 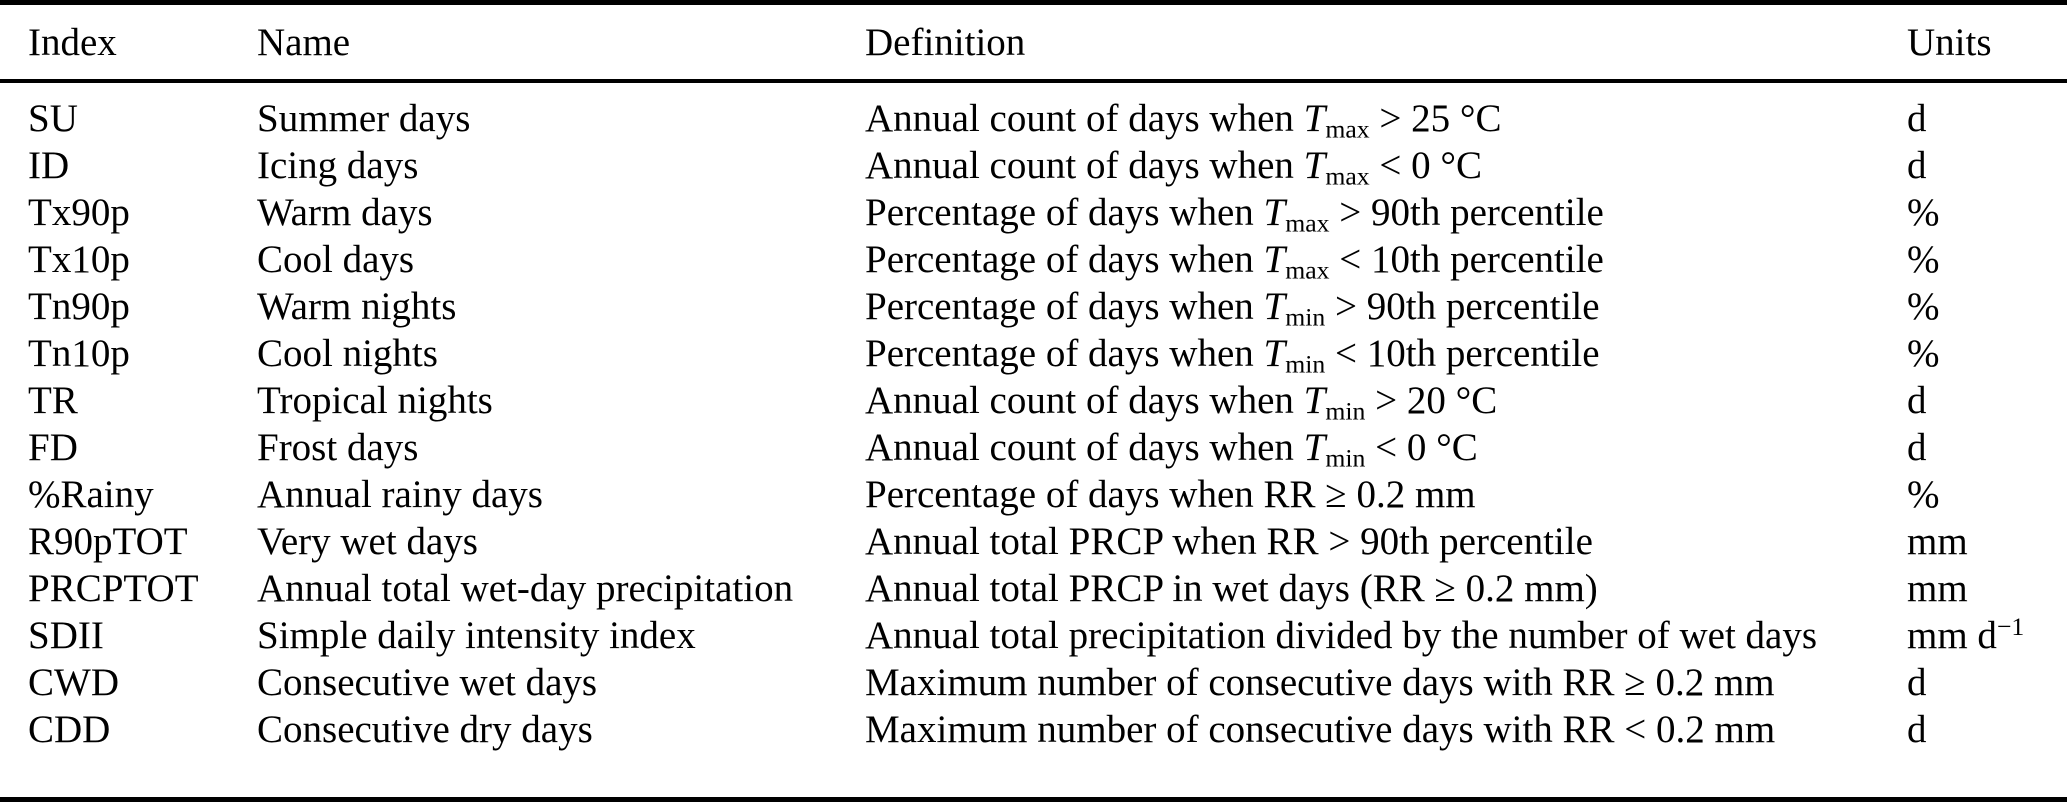 I want to click on name-cell: Cool days, so click(x=336, y=259).